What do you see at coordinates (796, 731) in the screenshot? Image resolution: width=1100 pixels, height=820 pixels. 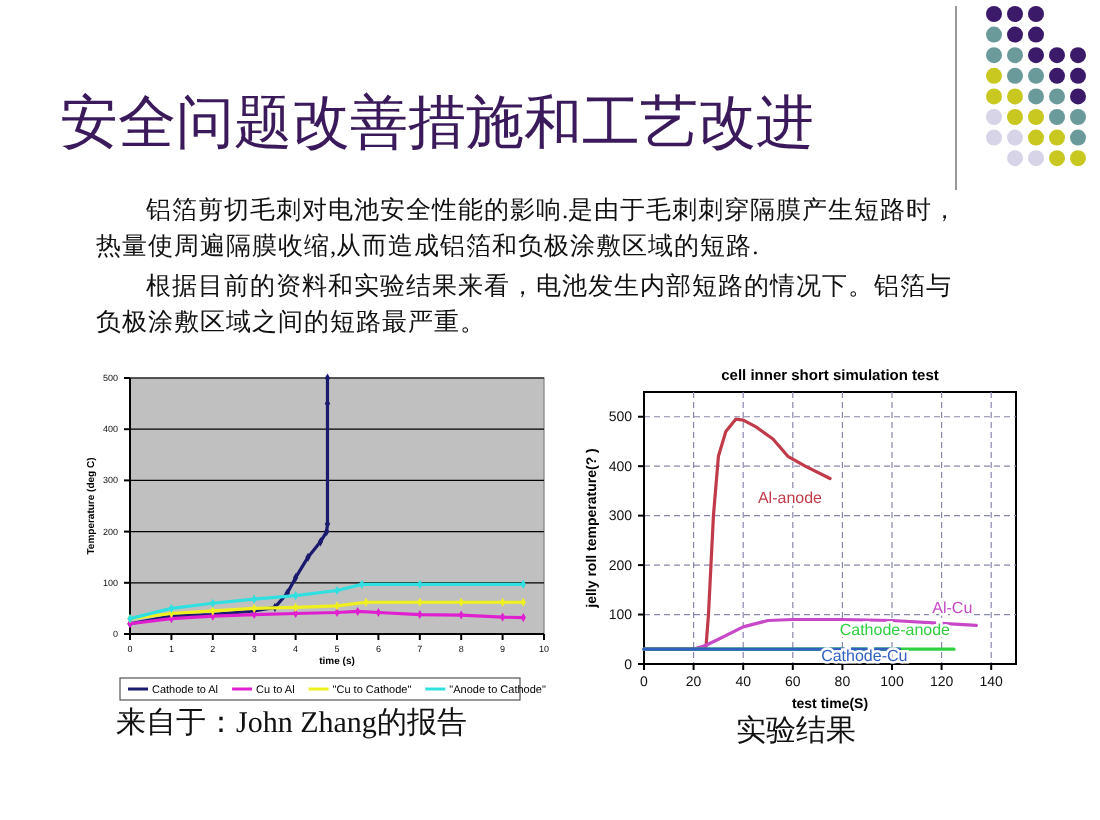 I see `text: 实验结果` at bounding box center [796, 731].